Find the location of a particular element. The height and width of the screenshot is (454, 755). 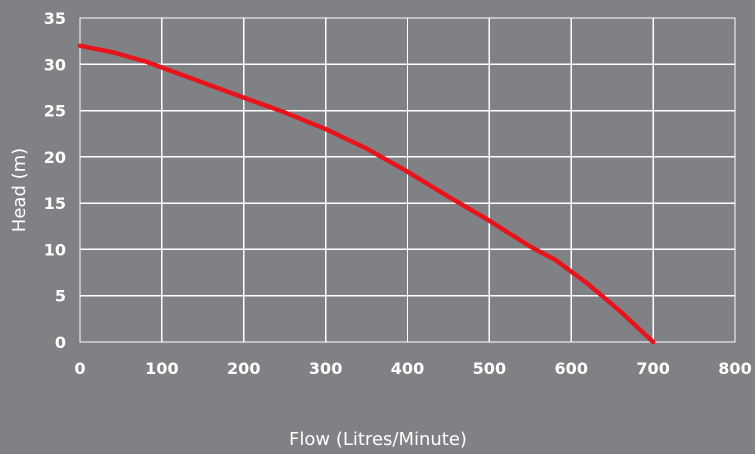

x-tick-label: 200 is located at coordinates (243, 368).